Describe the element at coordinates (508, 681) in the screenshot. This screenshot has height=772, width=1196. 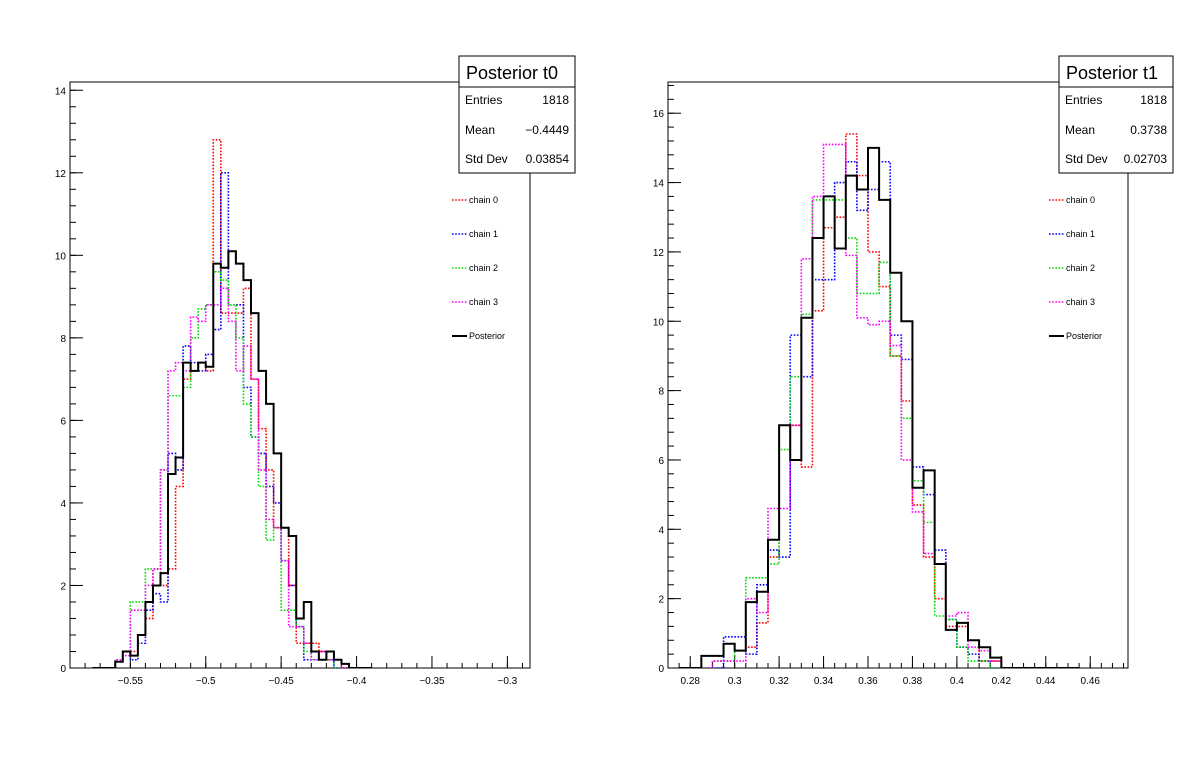
I see `x-tick-label: −0.3` at that location.